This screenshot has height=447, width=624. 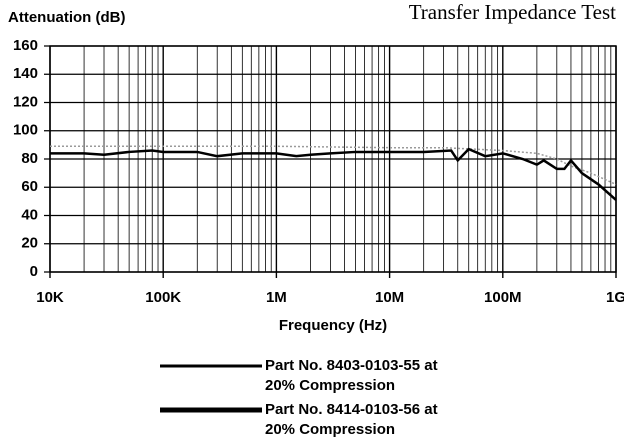 What do you see at coordinates (615, 297) in the screenshot?
I see `x-tick-label: 1G` at bounding box center [615, 297].